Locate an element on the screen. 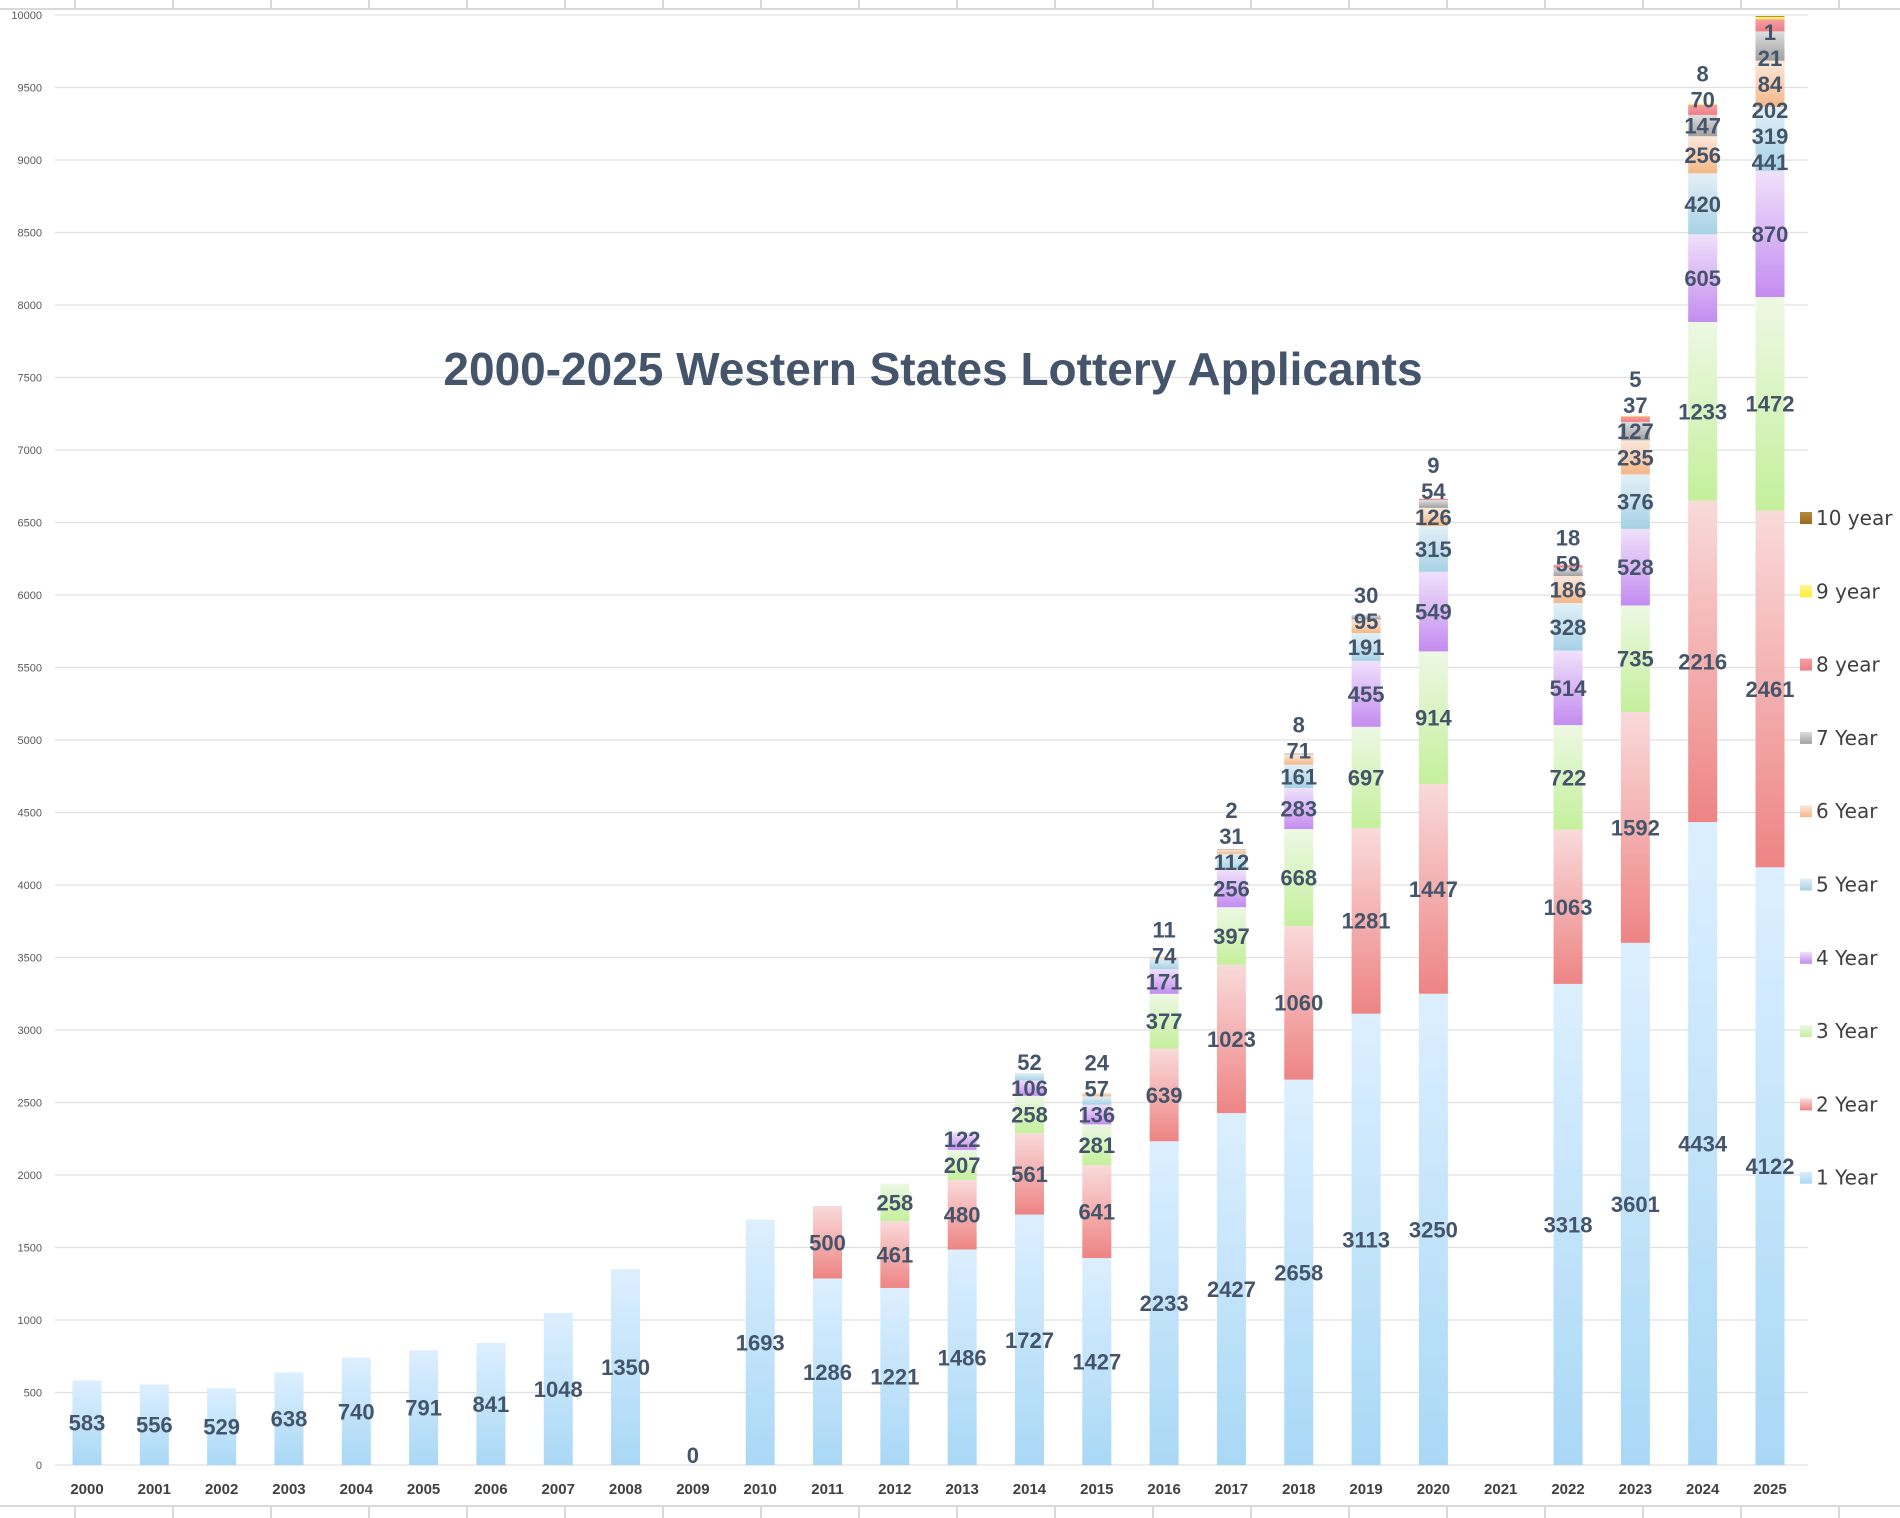  y-tick-label: 4000 is located at coordinates (30, 886).